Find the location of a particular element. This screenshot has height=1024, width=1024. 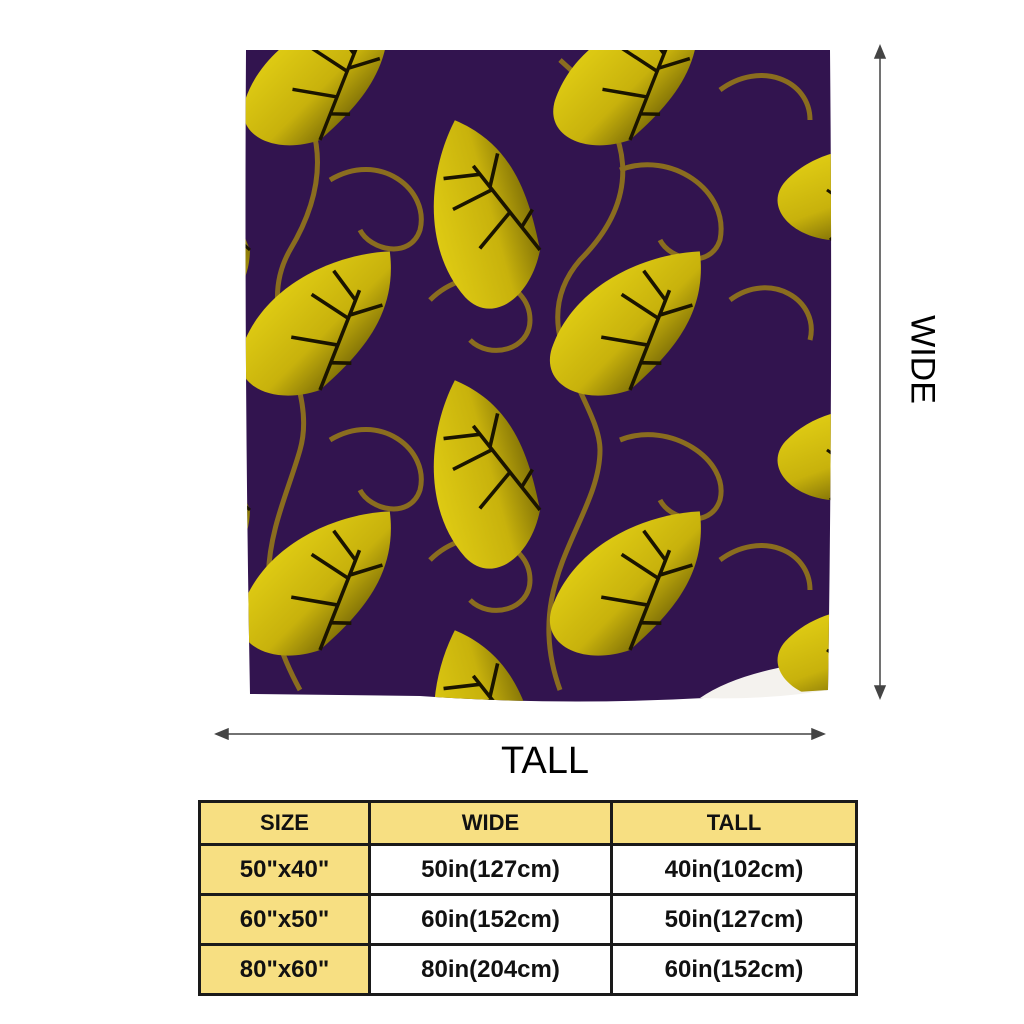

size-cell: 80"x60" is located at coordinates (284, 969).